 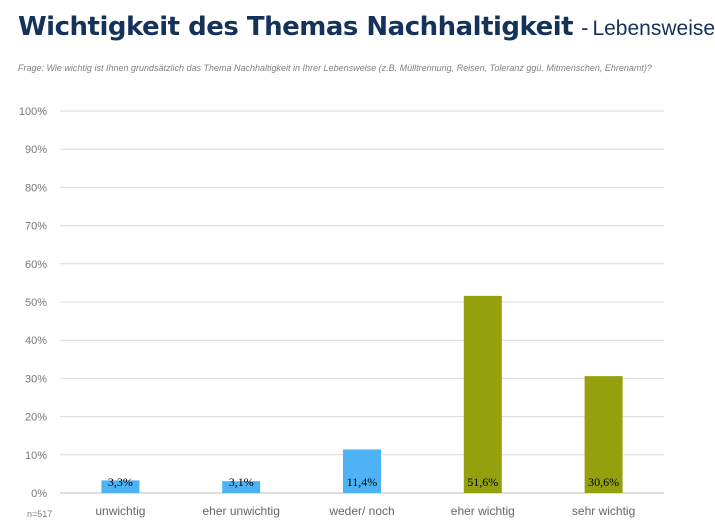 I want to click on chart-title: Wichtigkeit des Themas Nachhaltigkeit, so click(x=296, y=27).